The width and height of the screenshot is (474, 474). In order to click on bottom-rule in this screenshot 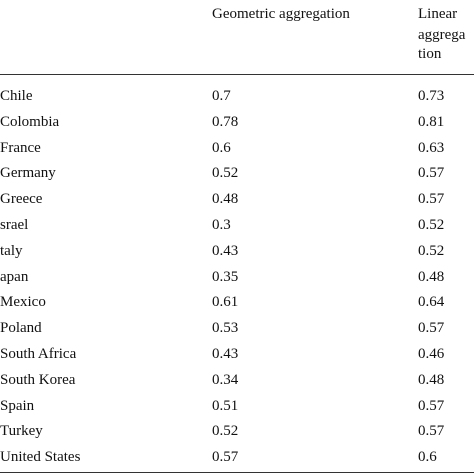, I will do `click(237, 472)`.